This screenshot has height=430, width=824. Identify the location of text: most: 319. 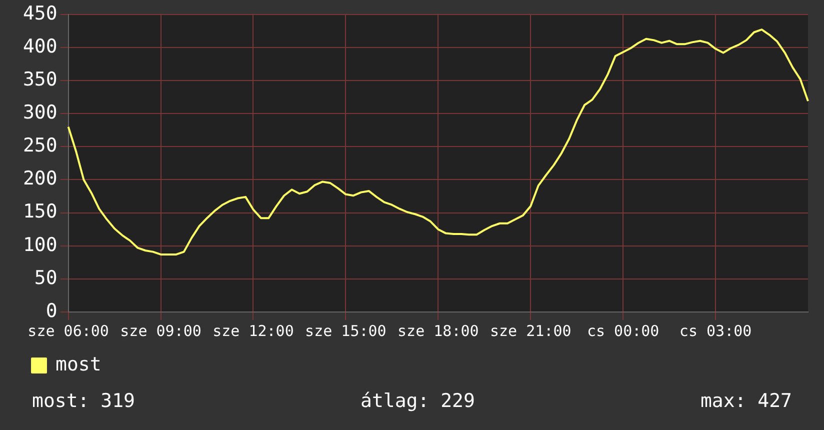
(83, 401).